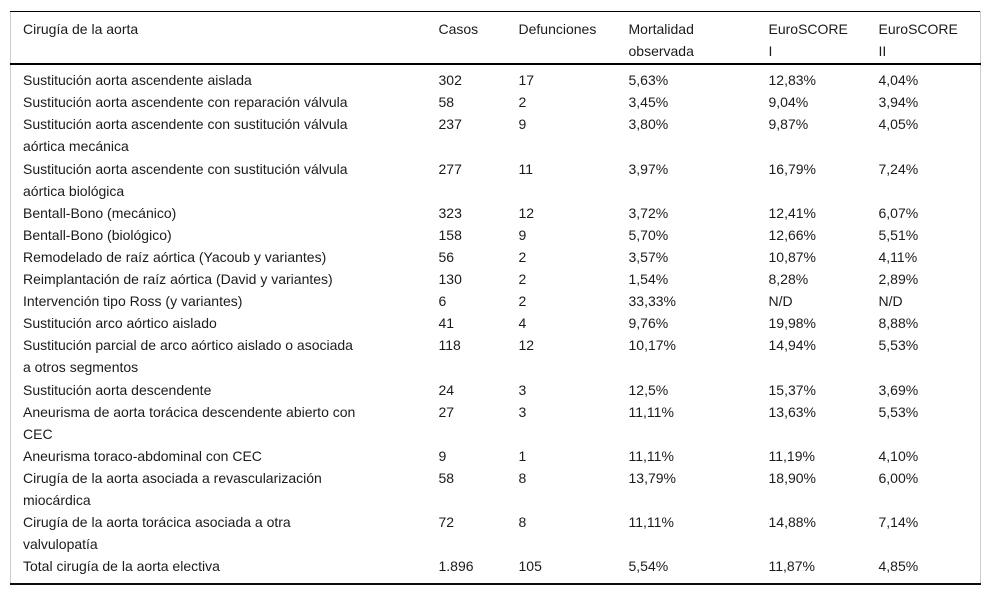  What do you see at coordinates (898, 477) in the screenshot?
I see `cell-euroscore-2: 6,00%` at bounding box center [898, 477].